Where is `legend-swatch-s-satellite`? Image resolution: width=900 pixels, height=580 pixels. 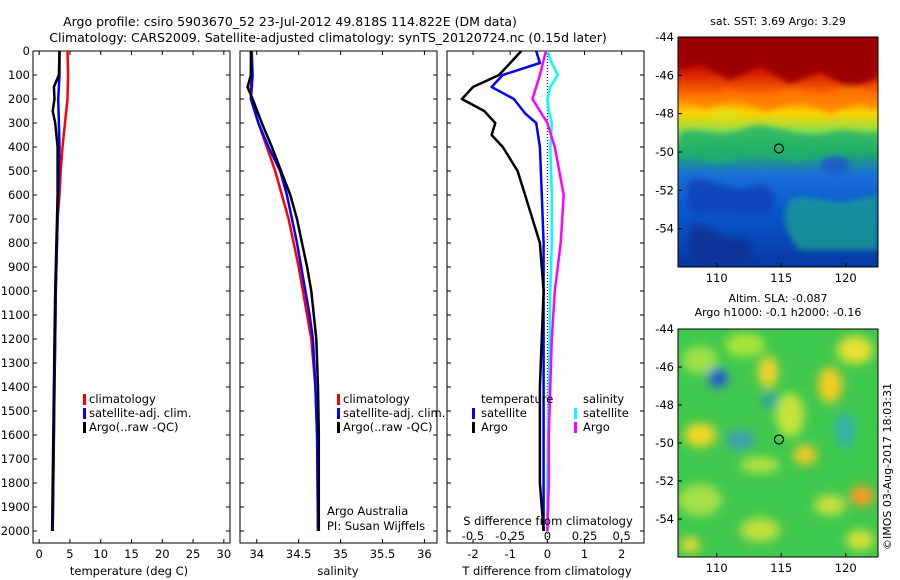 legend-swatch-s-satellite is located at coordinates (575, 413).